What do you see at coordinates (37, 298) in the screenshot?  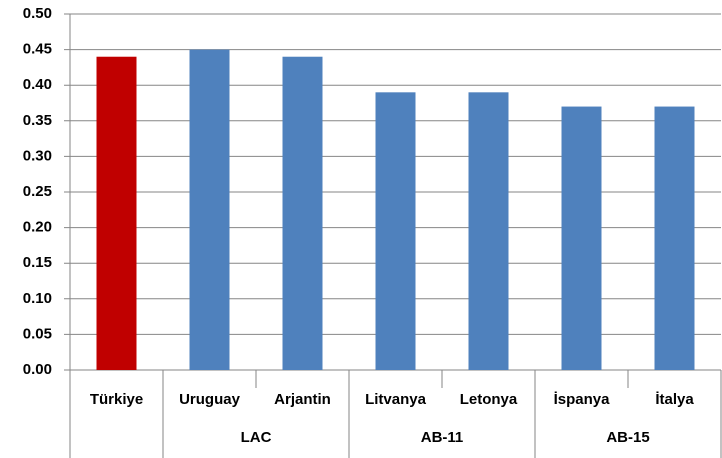 I see `y-tick-label: 0.10` at bounding box center [37, 298].